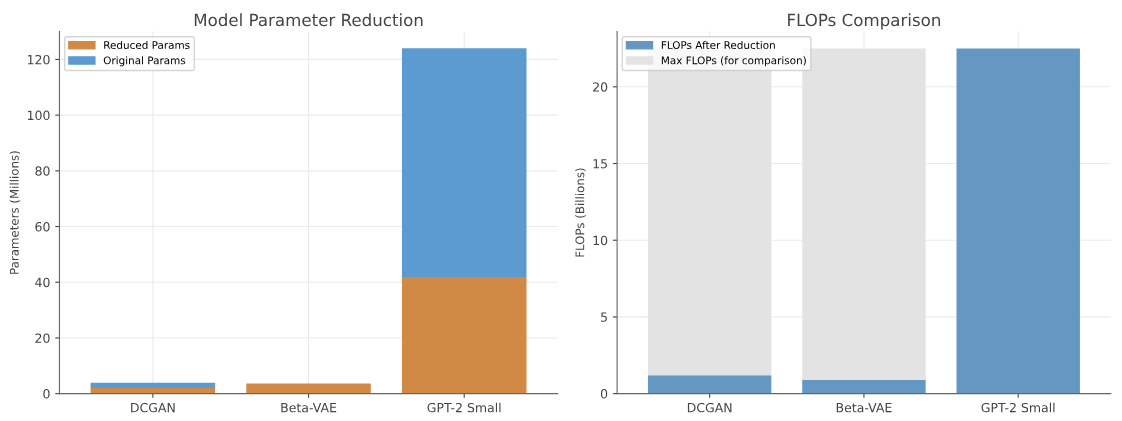 This screenshot has width=1122, height=421. I want to click on y-axis-title: Parameters (Millions), so click(15, 212).